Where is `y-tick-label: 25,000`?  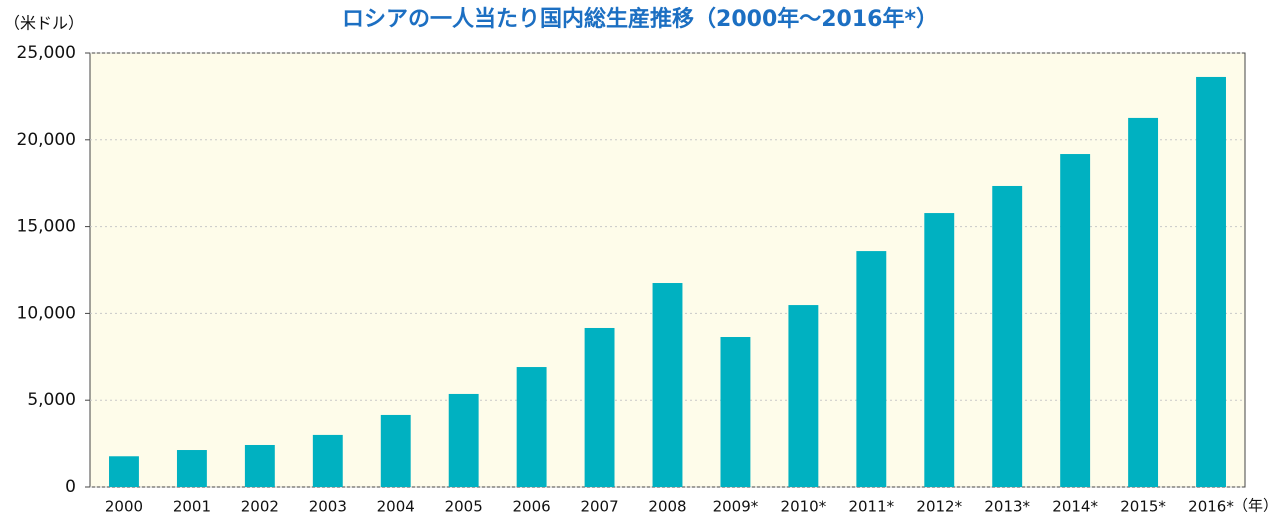
y-tick-label: 25,000 is located at coordinates (46, 53).